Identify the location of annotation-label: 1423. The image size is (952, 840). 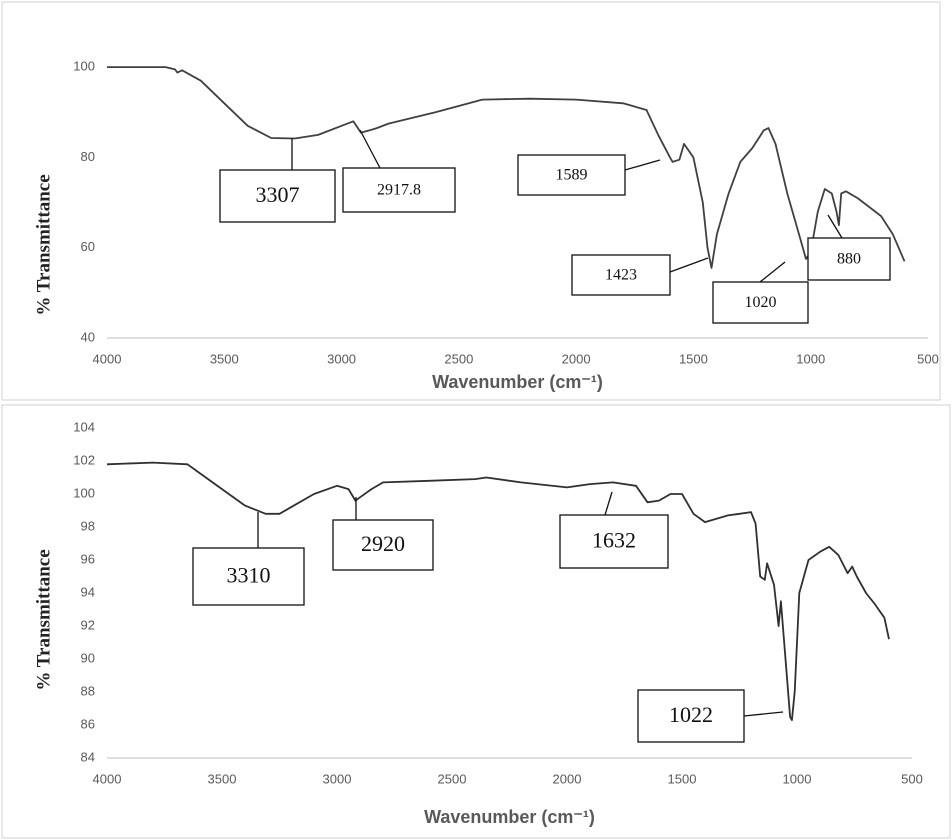
(621, 275).